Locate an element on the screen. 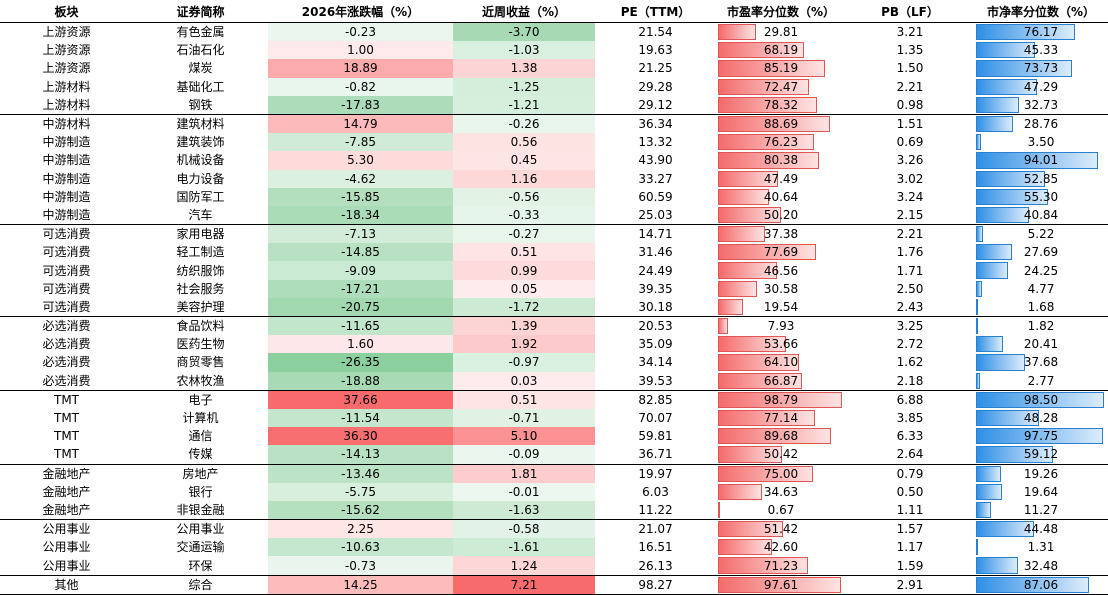 The width and height of the screenshot is (1108, 595). table-row: 上游资源 石油石化 1.00 -1.03 19.63 68.19 1.35 45.33 is located at coordinates (554, 50).